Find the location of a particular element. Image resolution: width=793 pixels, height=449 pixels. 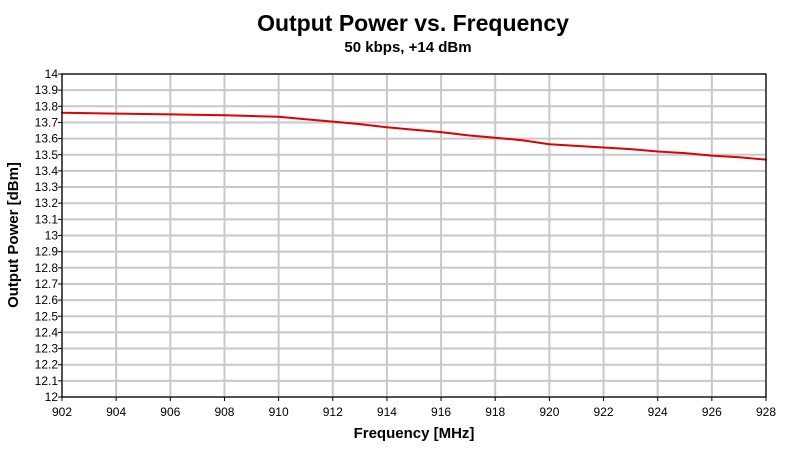

y-tick-label: 12.5 is located at coordinates (47, 316).